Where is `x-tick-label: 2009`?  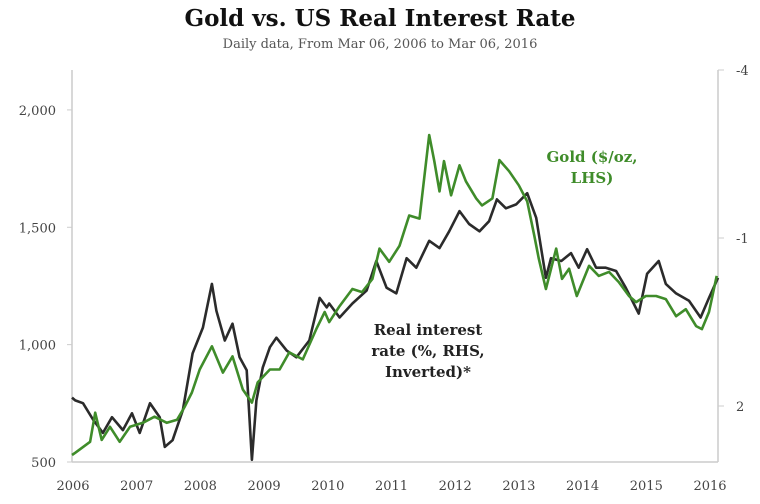
x-tick-label: 2009 is located at coordinates (264, 486).